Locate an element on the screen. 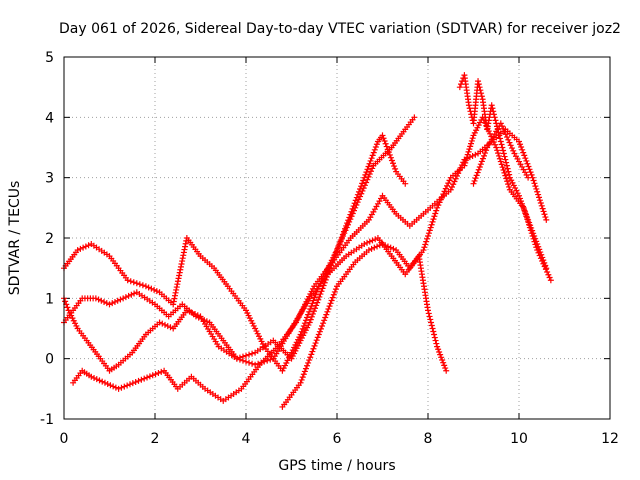 This screenshot has width=640, height=480. x-tick-label: 8 is located at coordinates (428, 439).